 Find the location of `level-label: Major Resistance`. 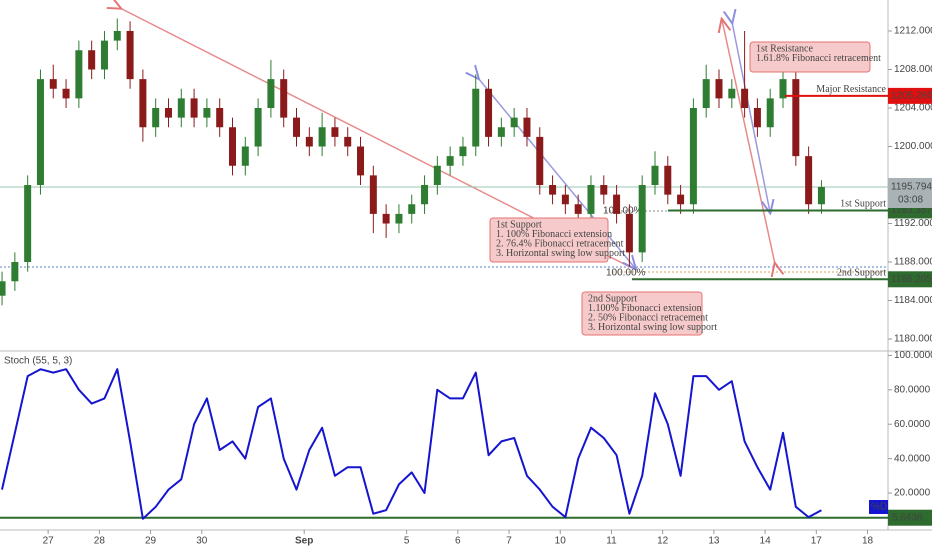

level-label: Major Resistance is located at coordinates (851, 89).